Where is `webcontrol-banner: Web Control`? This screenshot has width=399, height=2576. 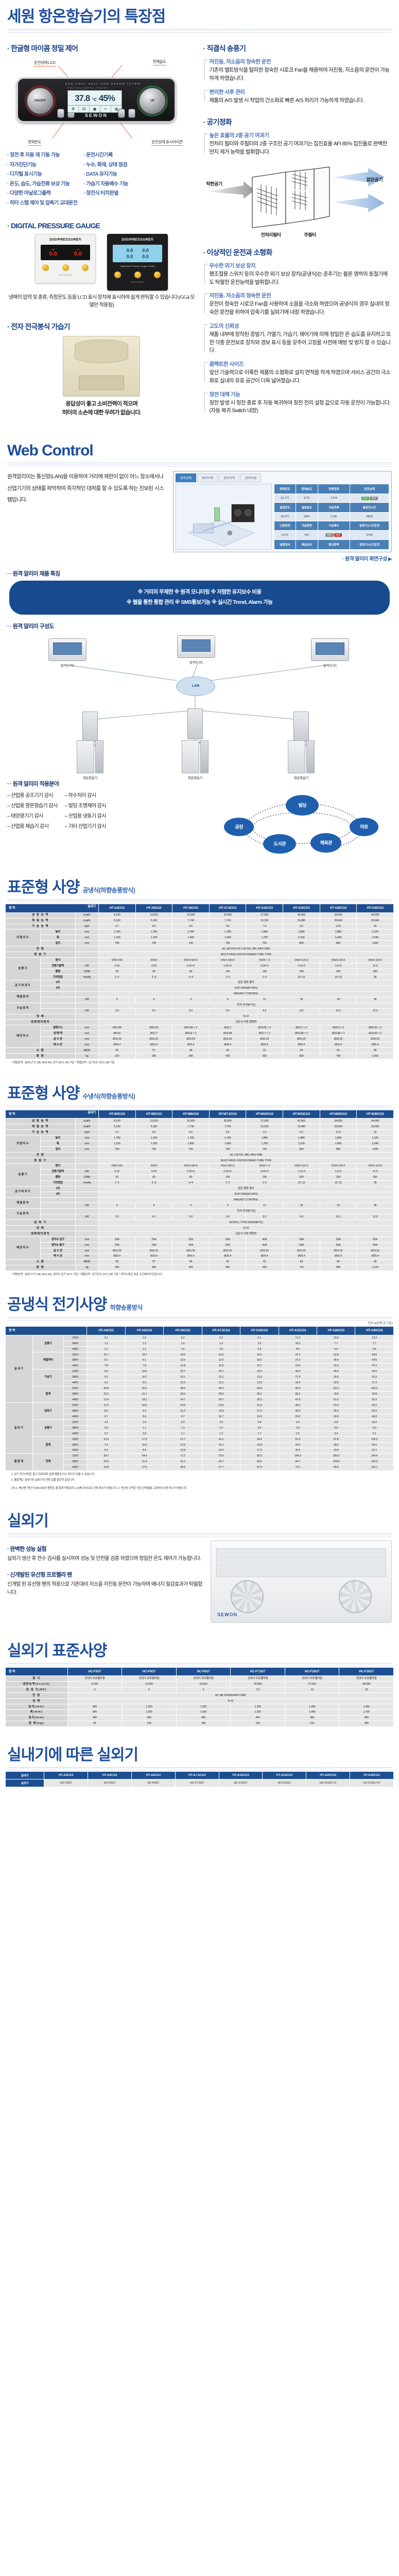 webcontrol-banner: Web Control is located at coordinates (200, 450).